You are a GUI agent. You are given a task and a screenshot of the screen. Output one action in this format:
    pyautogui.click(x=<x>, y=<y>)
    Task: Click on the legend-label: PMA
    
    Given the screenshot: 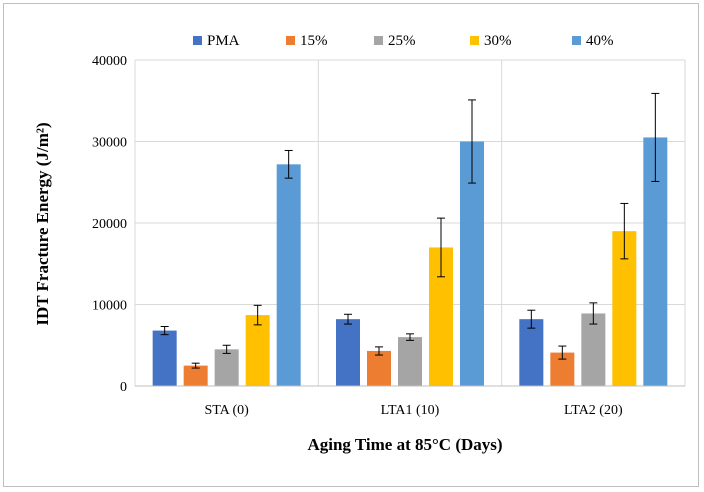 What is the action you would take?
    pyautogui.click(x=223, y=41)
    